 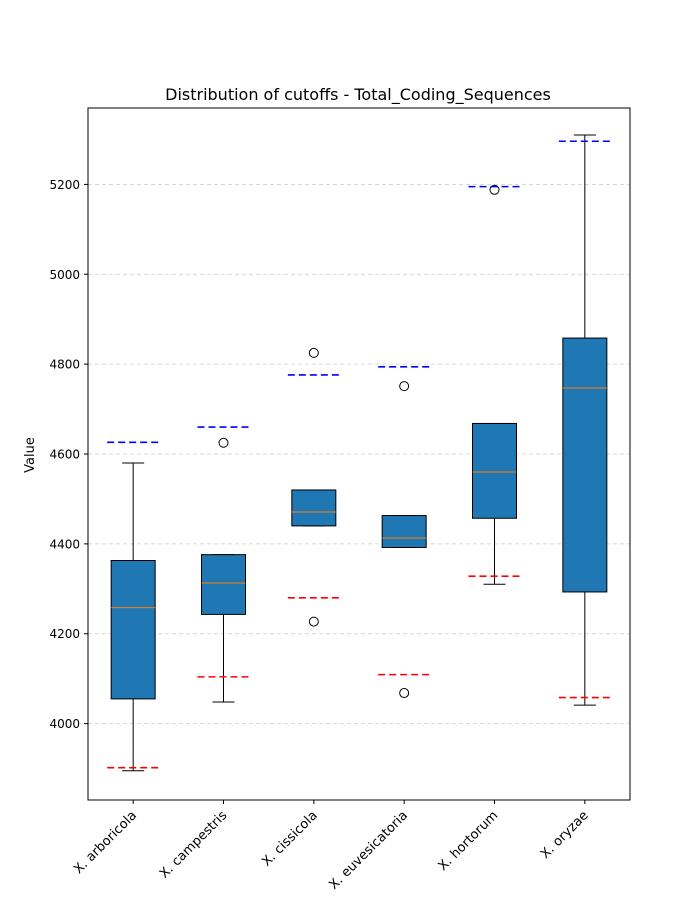 I want to click on y-tick-label: 4400, so click(x=64, y=544).